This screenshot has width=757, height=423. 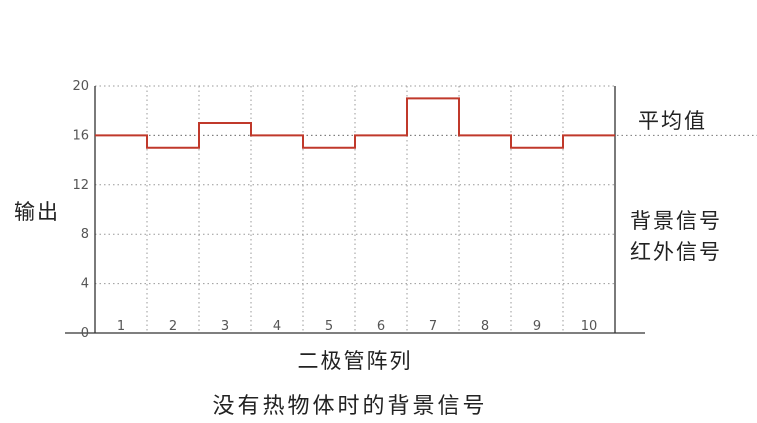 I want to click on x-tick-label: 7, so click(x=433, y=326).